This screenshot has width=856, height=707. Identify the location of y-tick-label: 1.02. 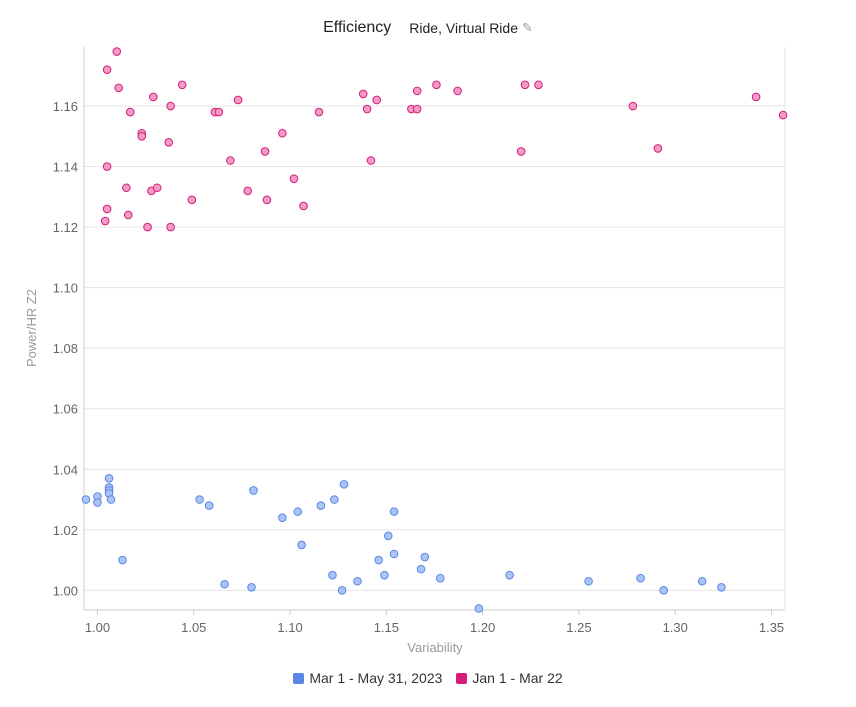
(65, 530).